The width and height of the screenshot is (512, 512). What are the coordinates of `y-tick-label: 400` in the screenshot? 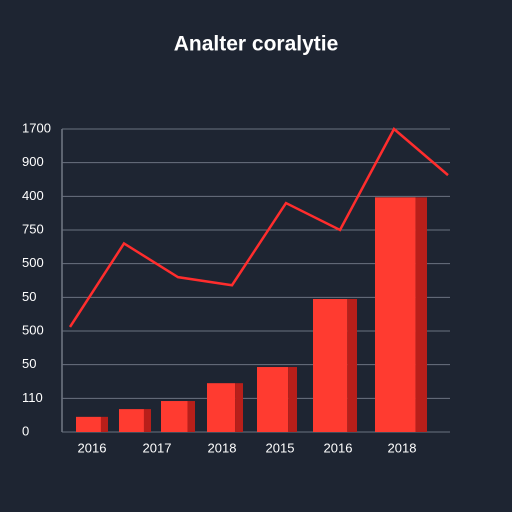 It's located at (33, 195).